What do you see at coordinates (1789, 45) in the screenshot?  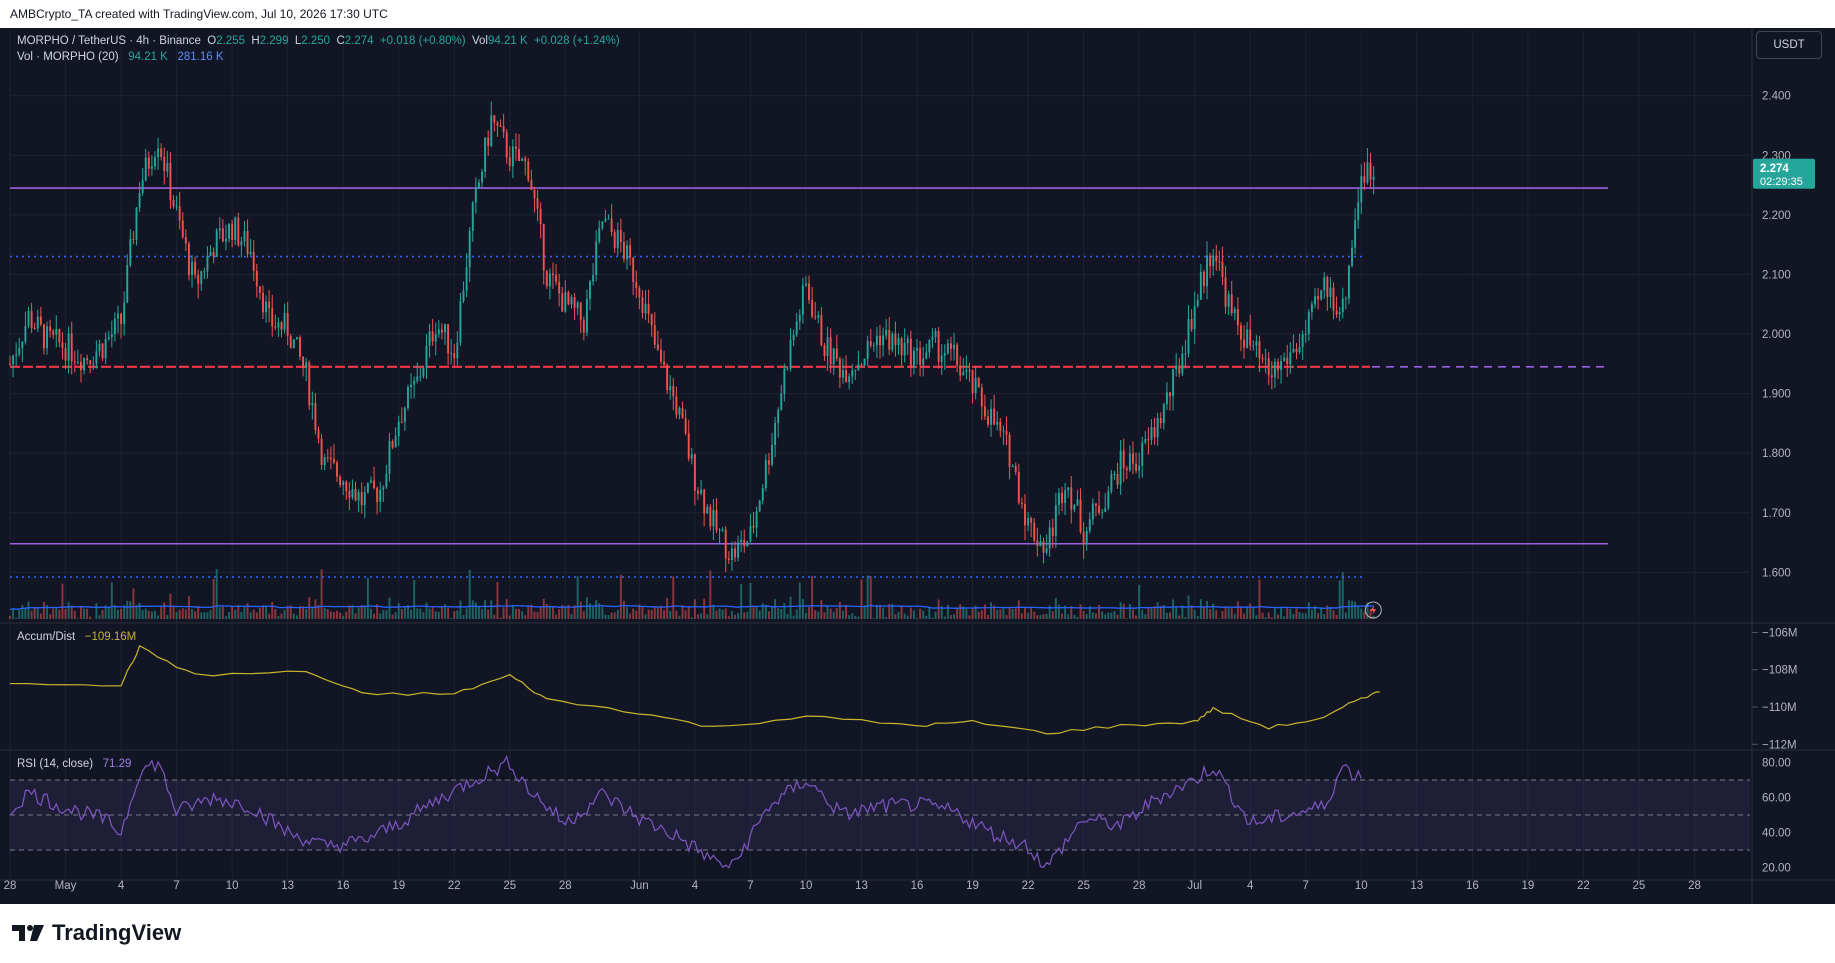 I see `currency-button: USDT` at bounding box center [1789, 45].